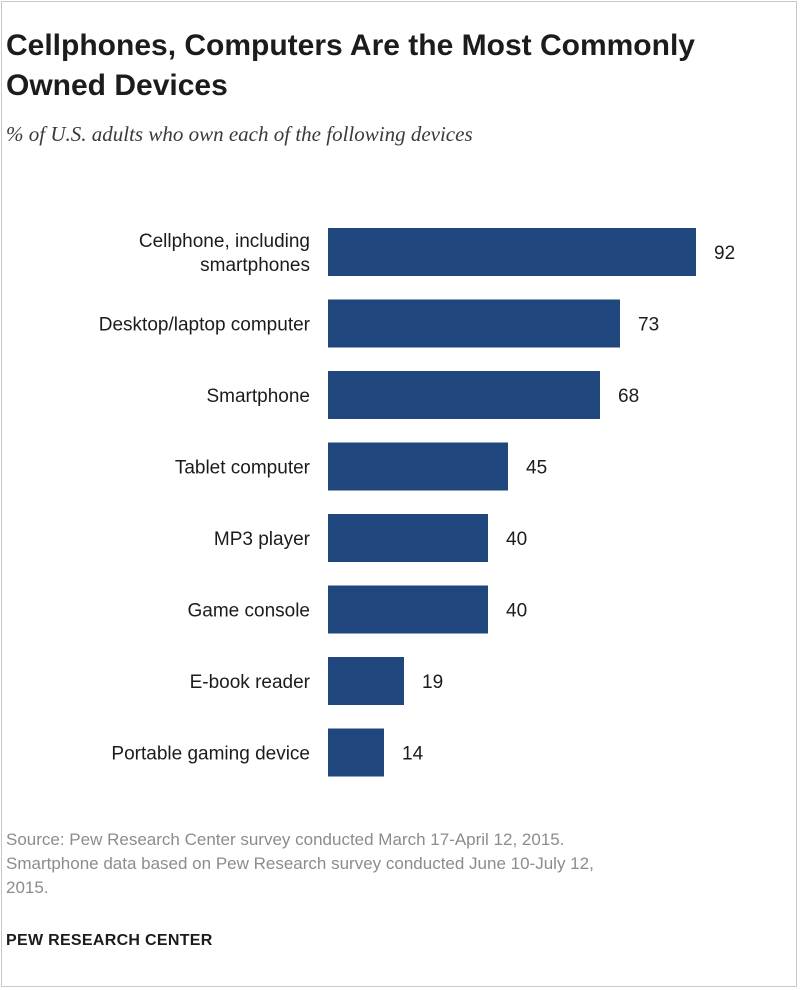 The width and height of the screenshot is (800, 990). I want to click on category-label: Tablet computer, so click(243, 468).